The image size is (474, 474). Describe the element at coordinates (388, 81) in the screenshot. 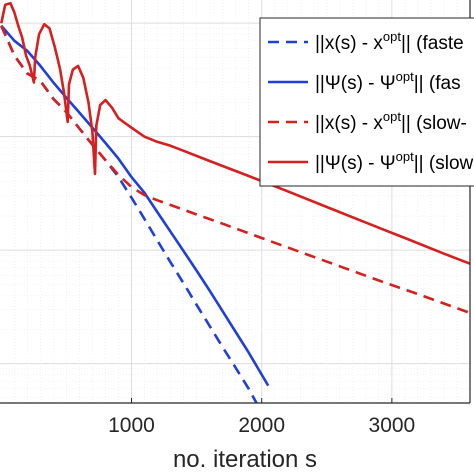

I see `legend-entry-label: ||Ψ(s) - Ψopt|| (fas` at that location.